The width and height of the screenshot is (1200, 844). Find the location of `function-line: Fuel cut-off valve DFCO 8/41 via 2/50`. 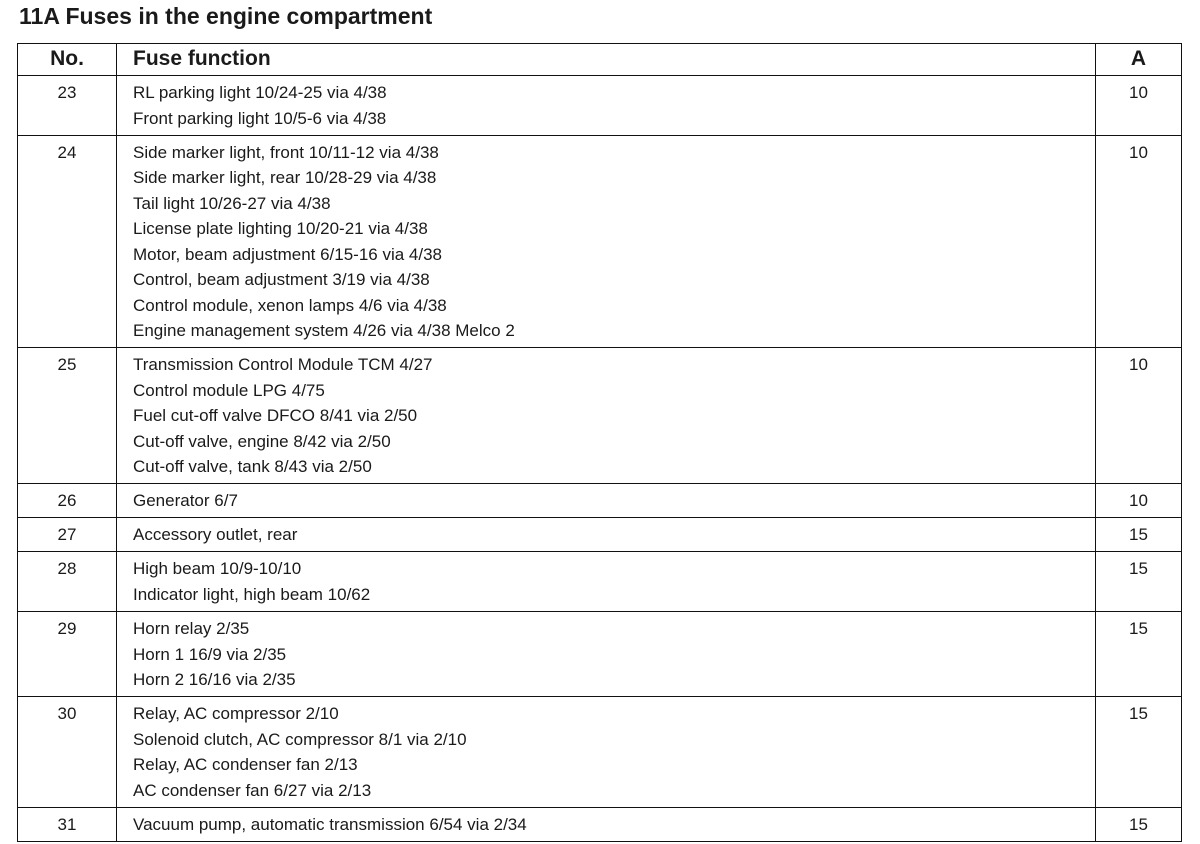

function-line: Fuel cut-off valve DFCO 8/41 via 2/50 is located at coordinates (275, 416).